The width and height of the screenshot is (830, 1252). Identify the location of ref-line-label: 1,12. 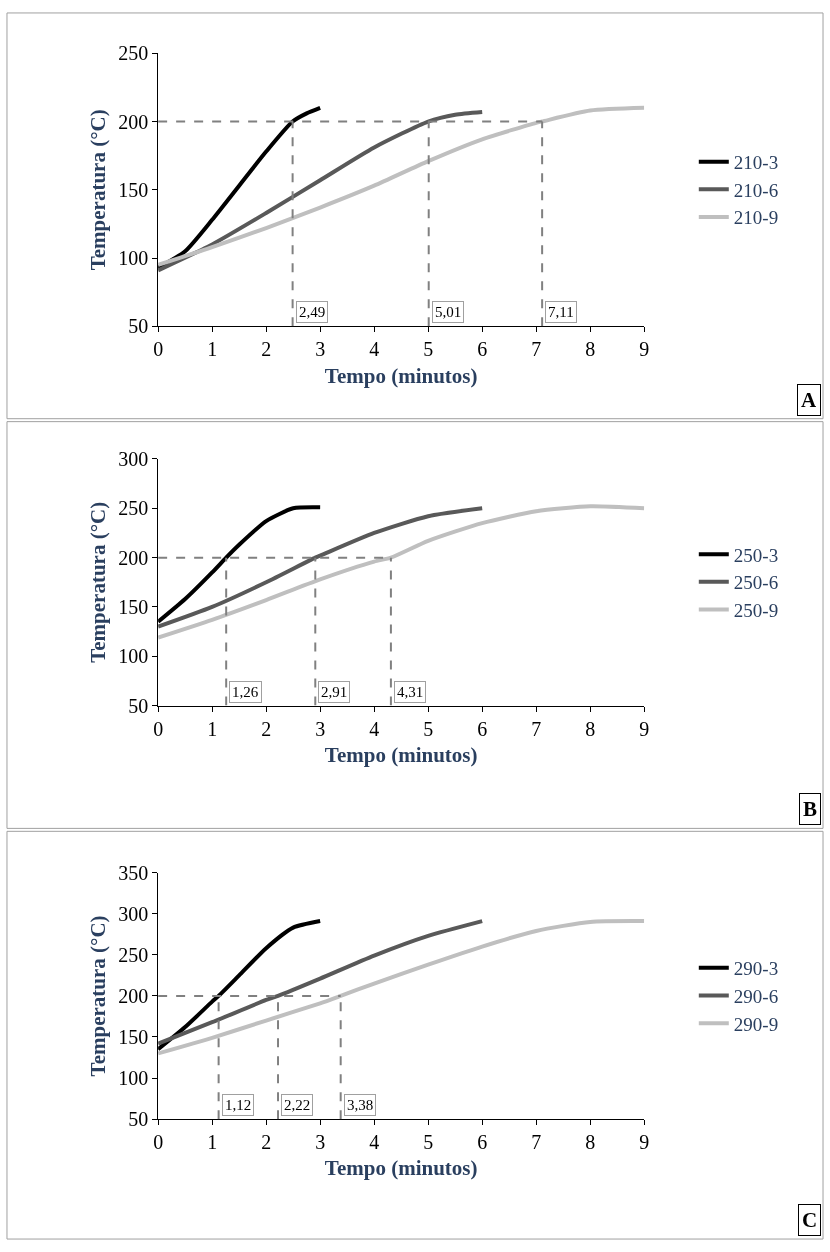
(238, 1105).